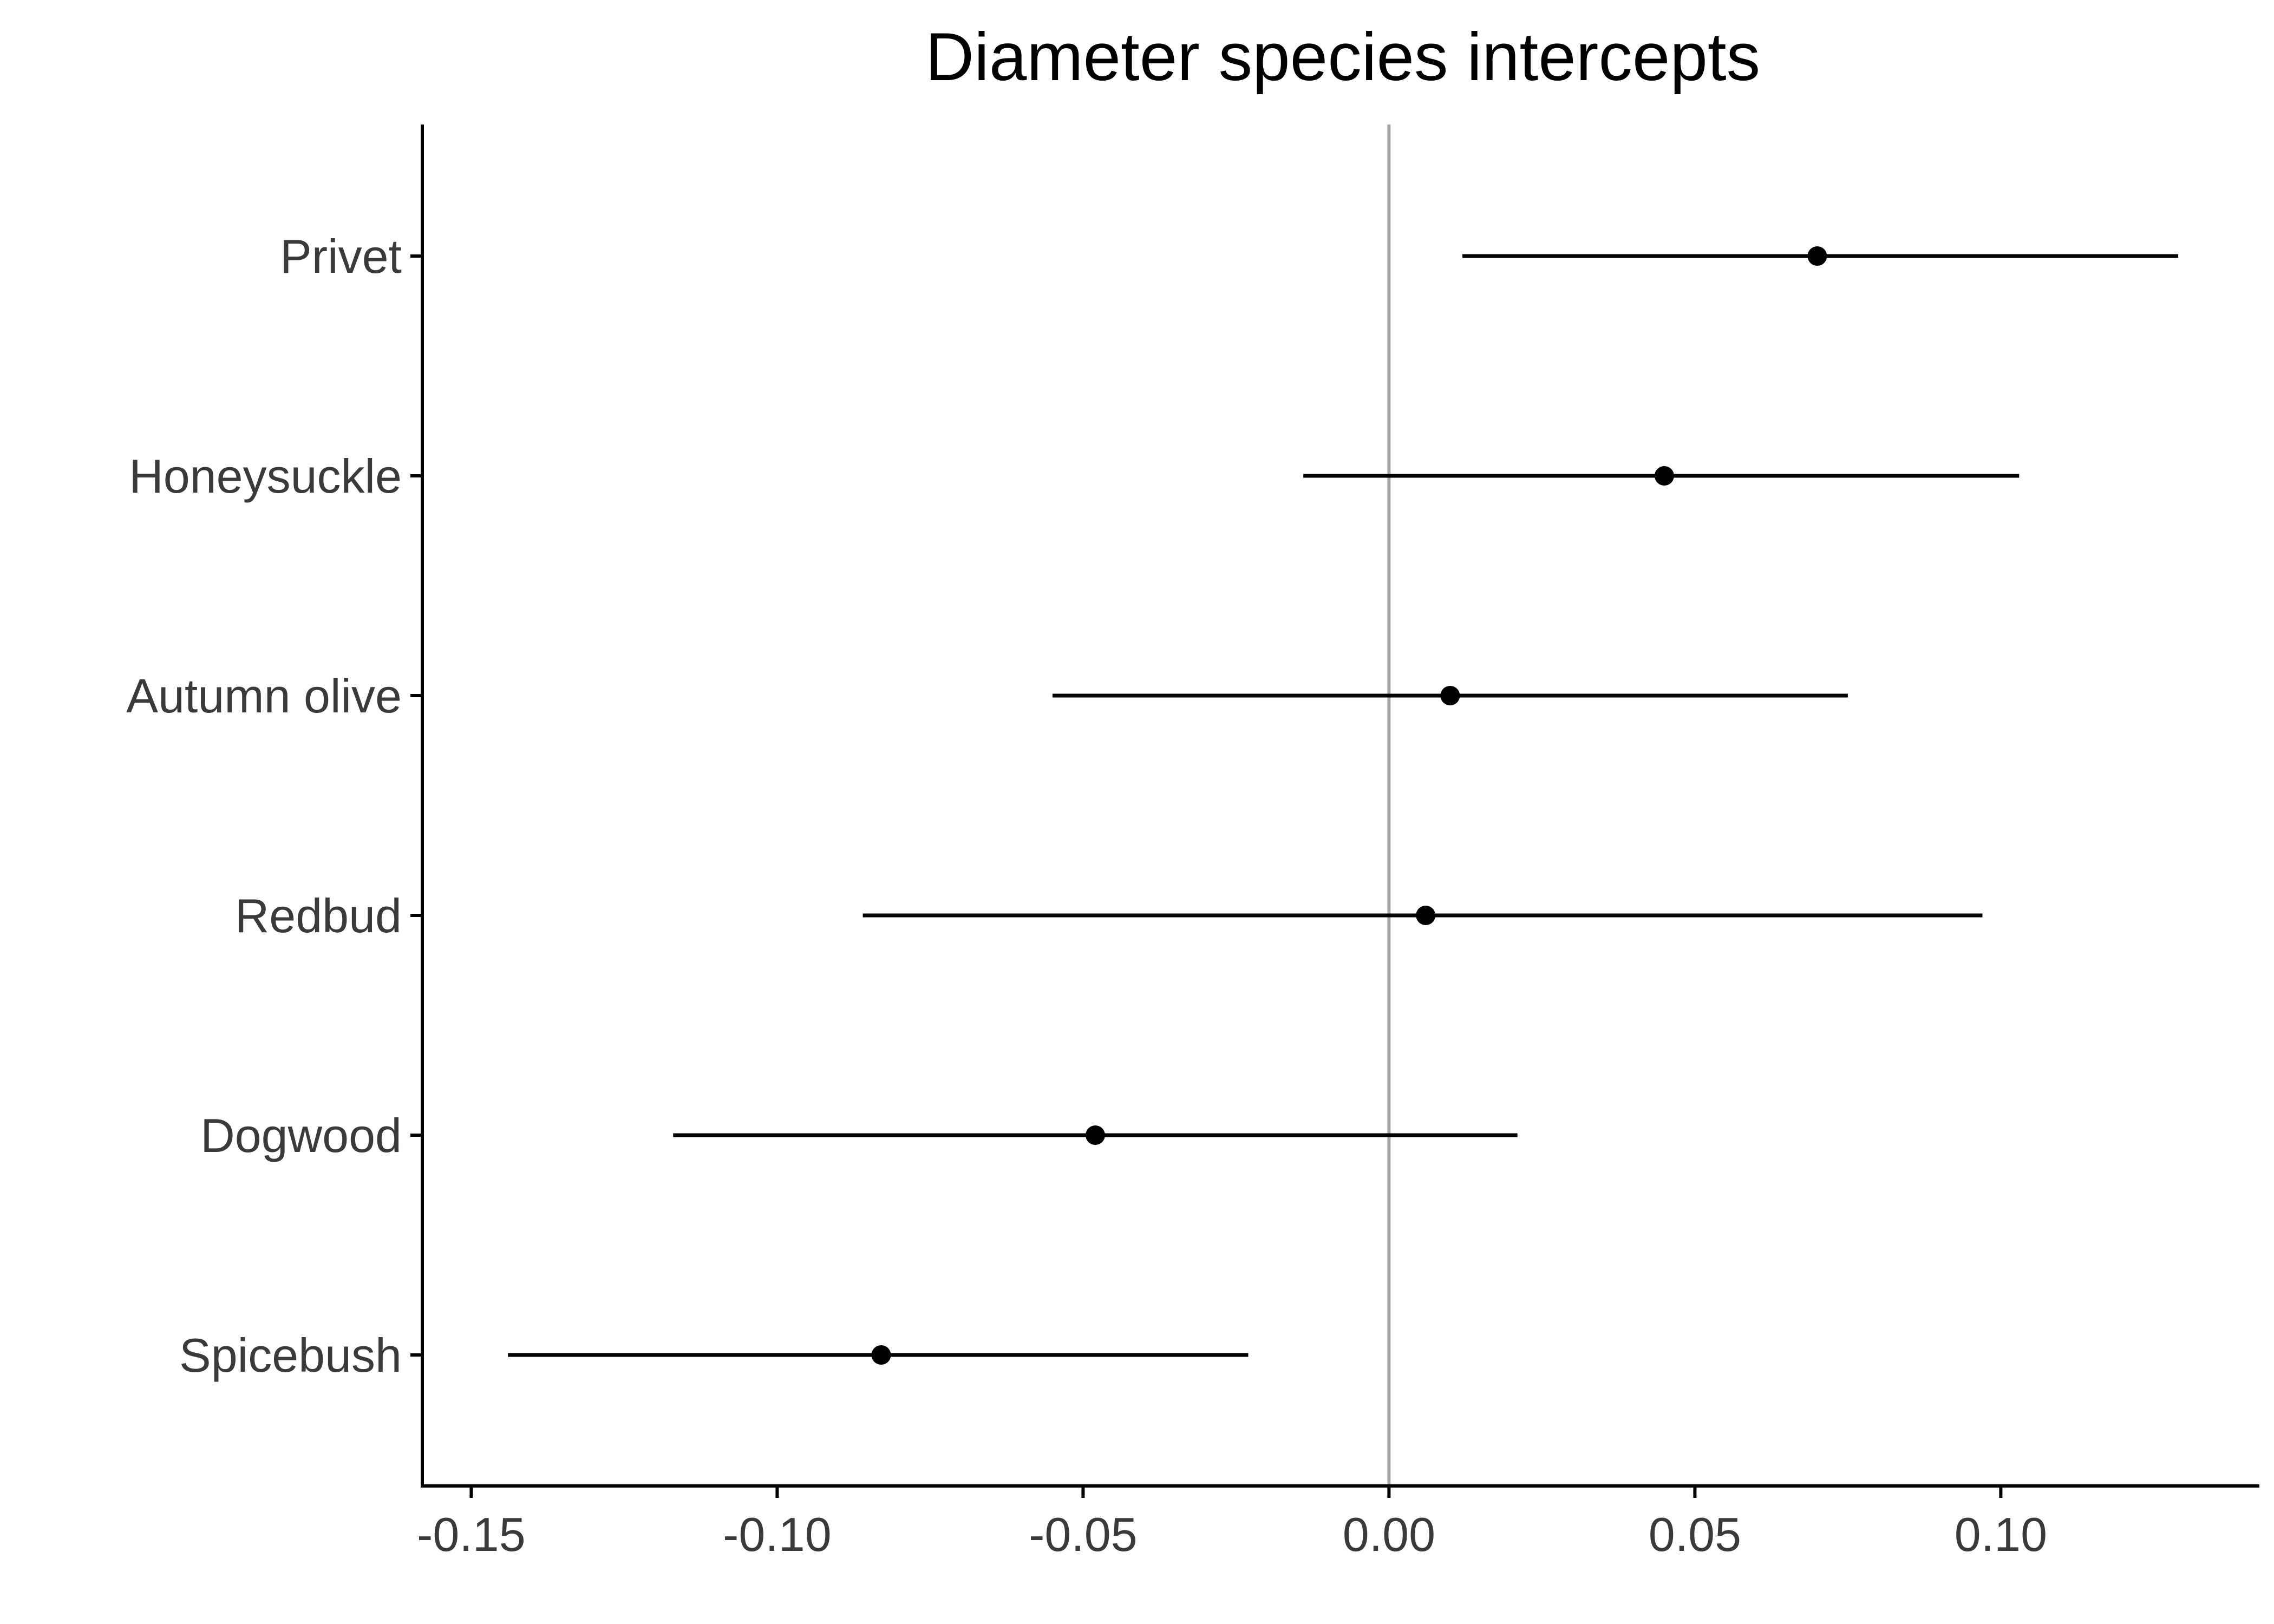 The width and height of the screenshot is (2274, 1624). What do you see at coordinates (301, 1135) in the screenshot?
I see `y-tick-label: Dogwood` at bounding box center [301, 1135].